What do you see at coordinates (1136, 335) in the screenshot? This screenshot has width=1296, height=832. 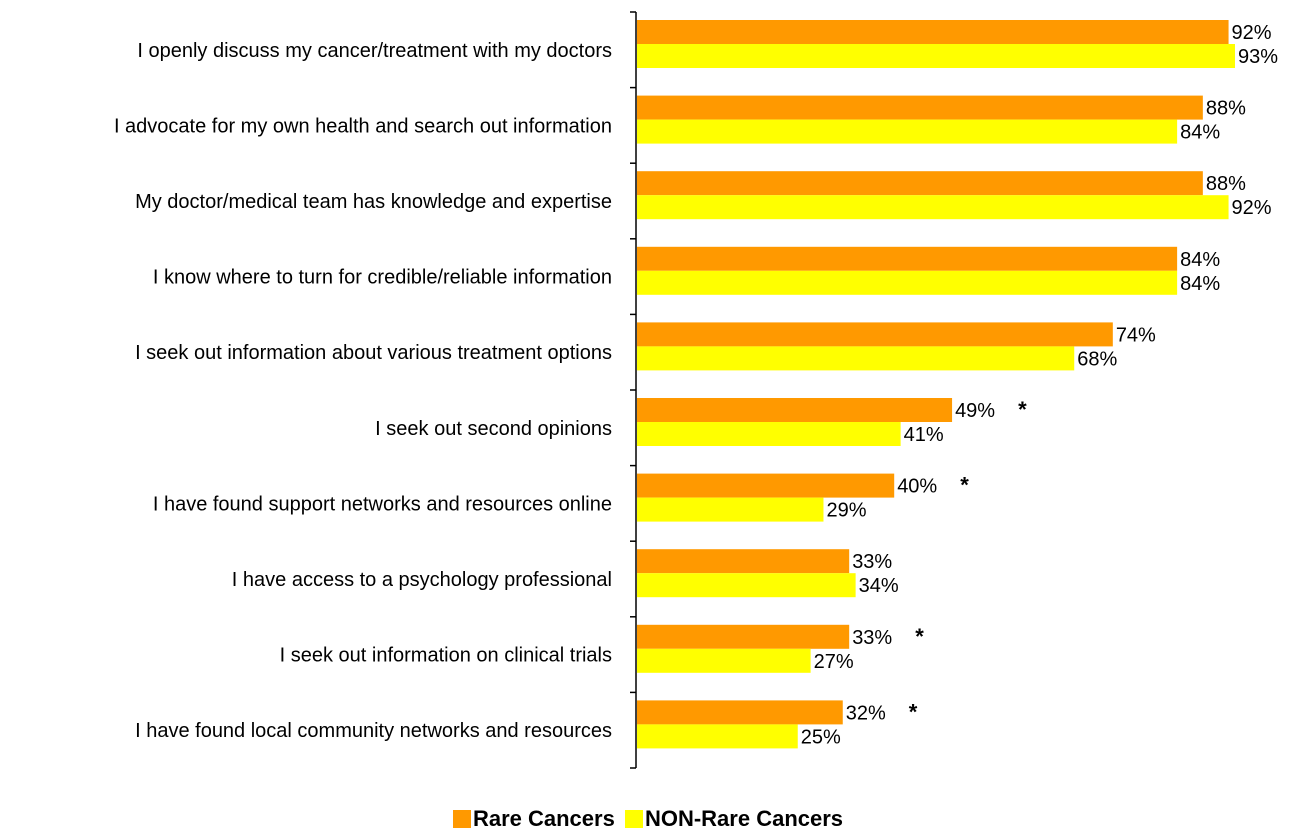 I see `data-label: 74%` at bounding box center [1136, 335].